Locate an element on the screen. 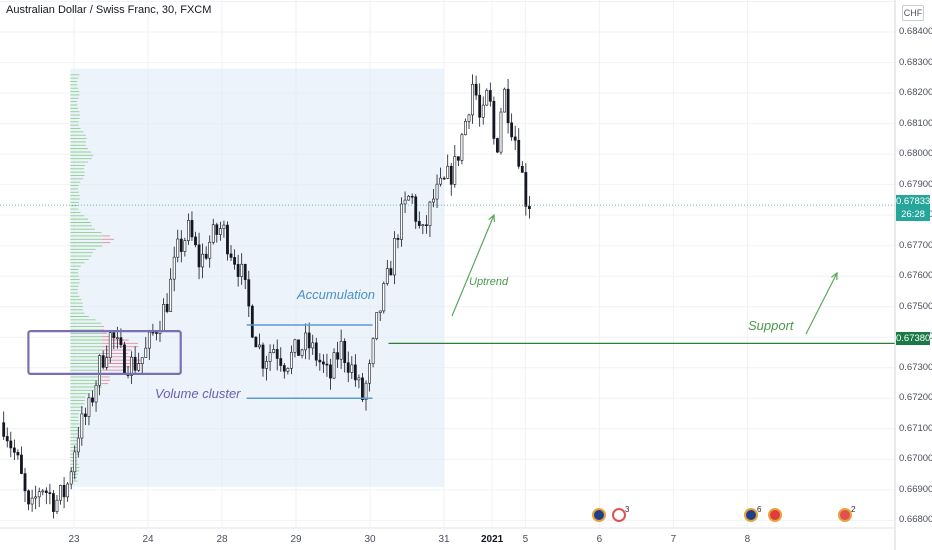  time-tick-label: 31 is located at coordinates (444, 539).